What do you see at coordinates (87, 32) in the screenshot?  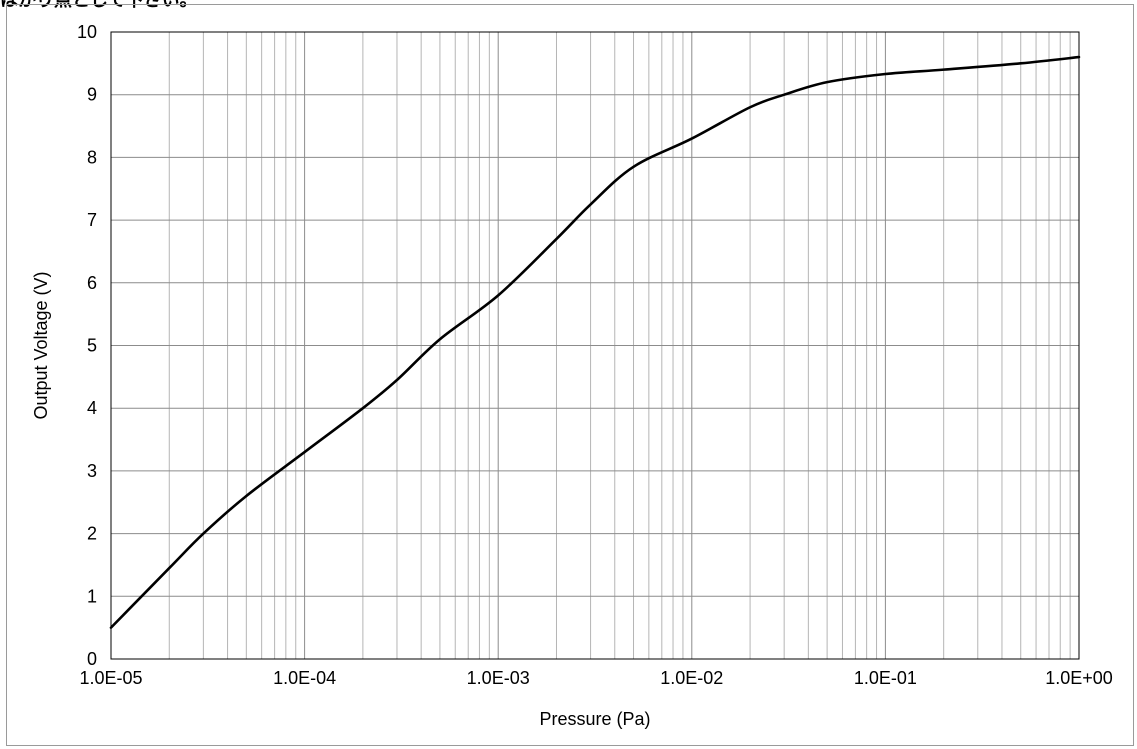 I see `y-tick-label: 10` at bounding box center [87, 32].